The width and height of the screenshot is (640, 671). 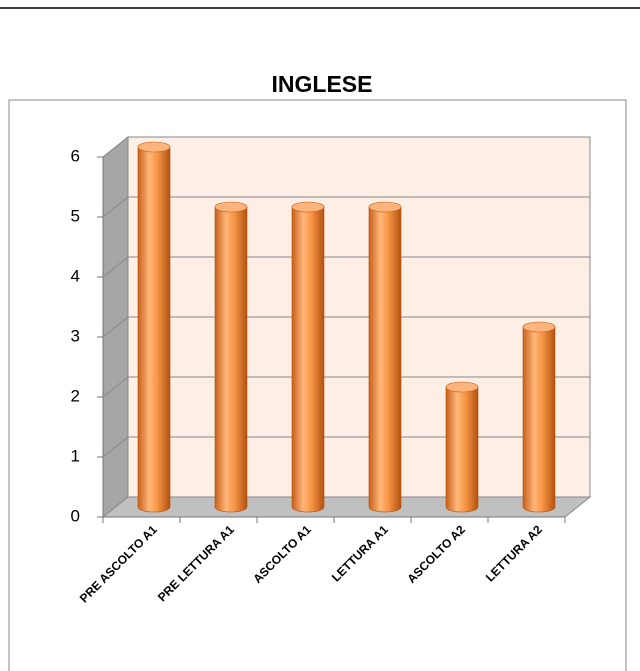 I want to click on y-tick-label: 2, so click(x=75, y=395).